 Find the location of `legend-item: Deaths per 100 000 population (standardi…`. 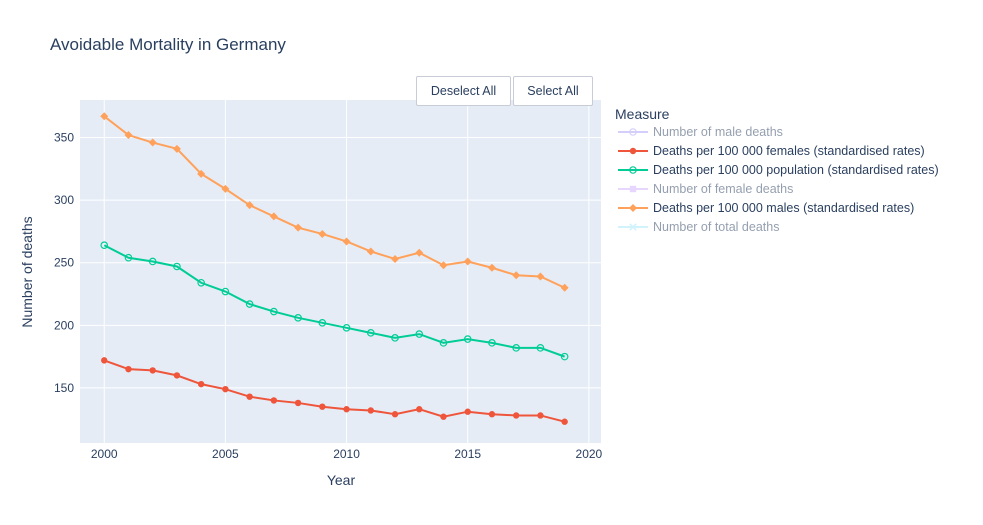

legend-item: Deaths per 100 000 population (standardi… is located at coordinates (778, 170).